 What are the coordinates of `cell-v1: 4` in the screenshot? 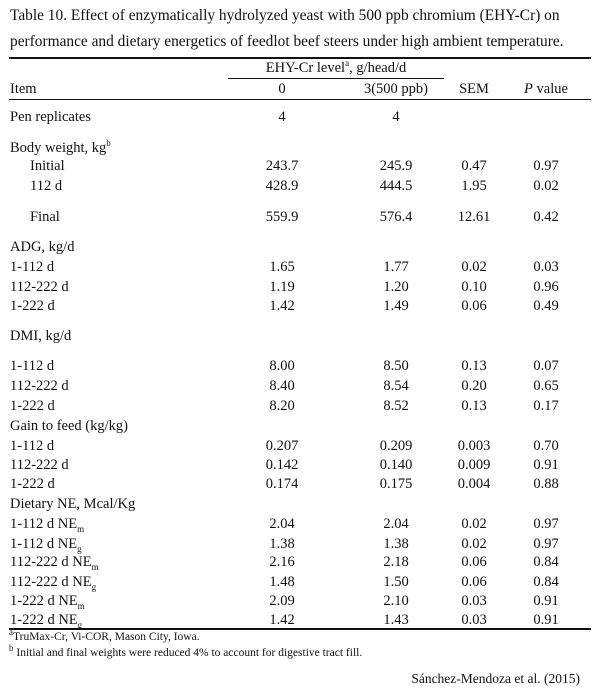 It's located at (396, 117).